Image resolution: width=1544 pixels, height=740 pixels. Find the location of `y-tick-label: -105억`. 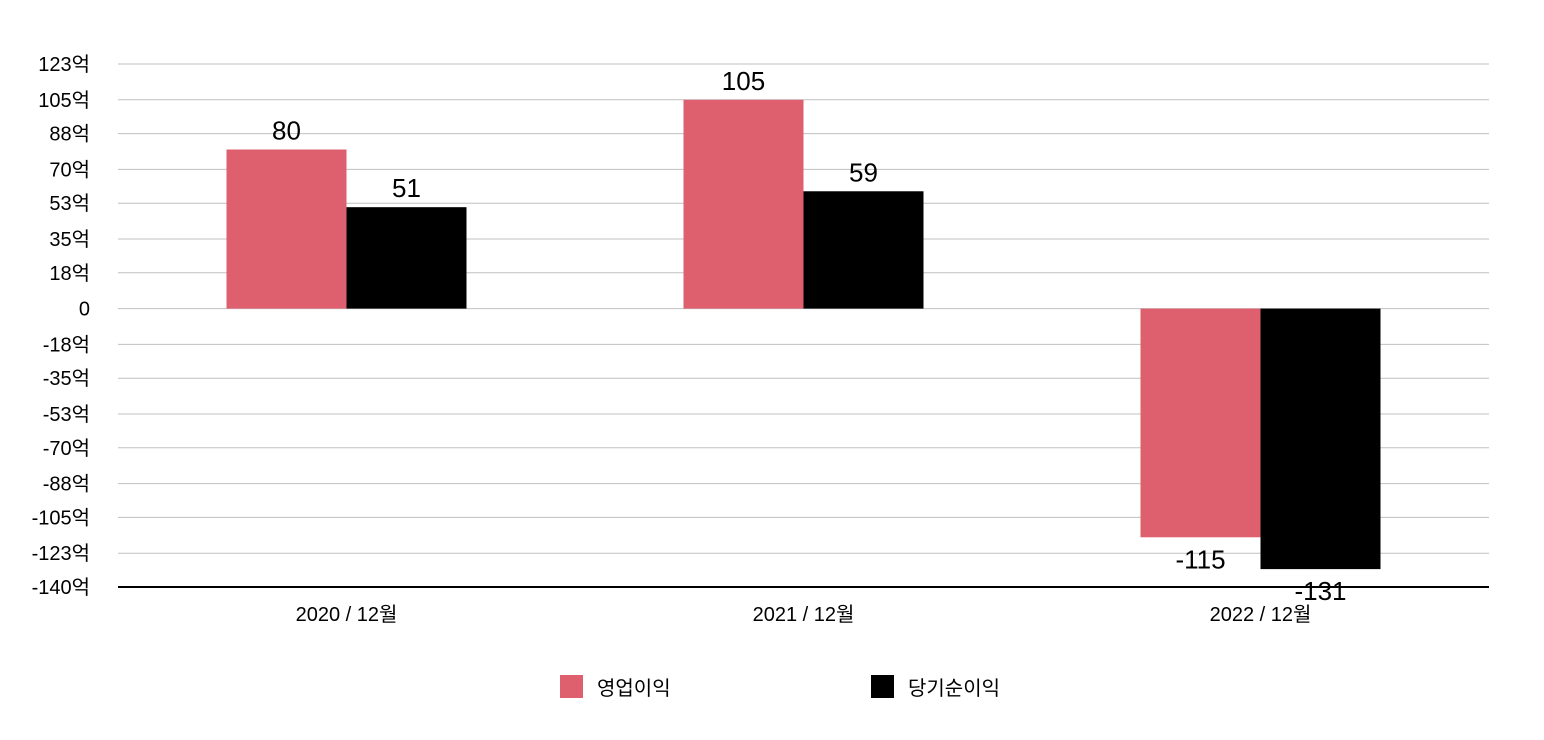

y-tick-label: -105억 is located at coordinates (61, 517).